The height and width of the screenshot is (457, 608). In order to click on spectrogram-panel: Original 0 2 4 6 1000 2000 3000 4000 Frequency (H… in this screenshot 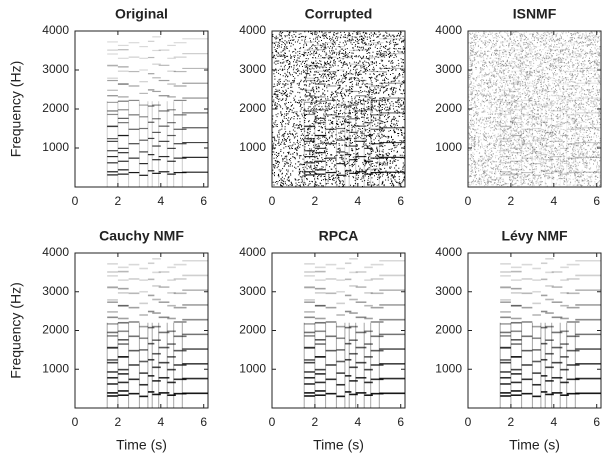, I will do `click(108, 107)`.